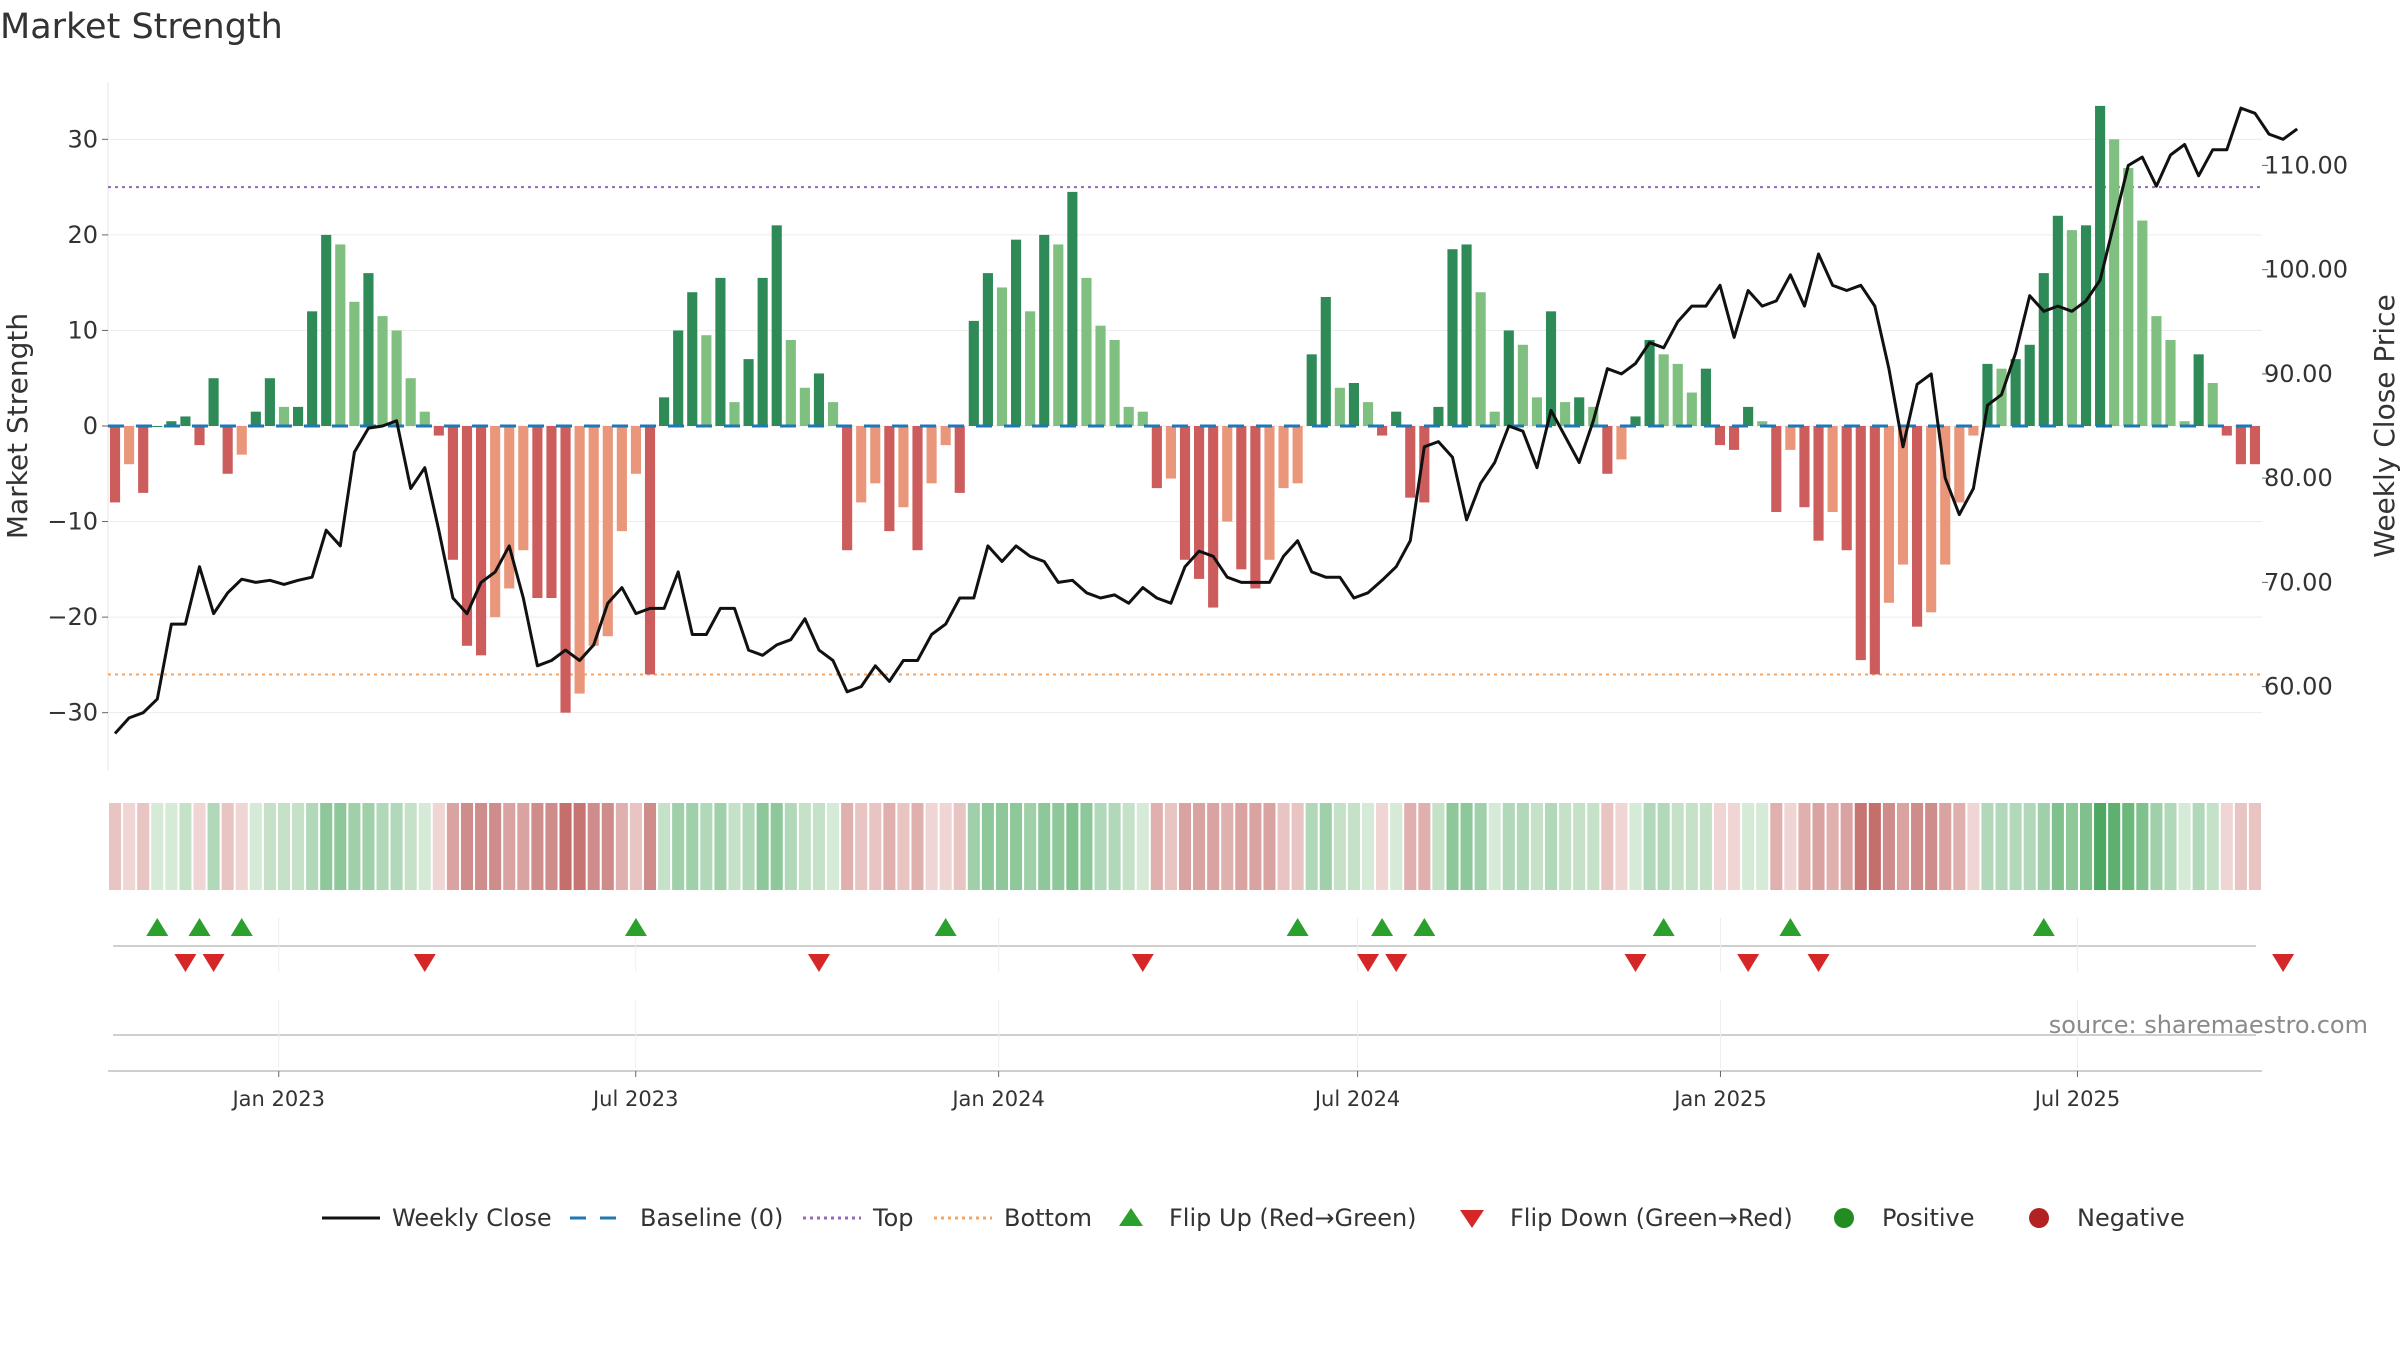 The width and height of the screenshot is (2400, 1350). What do you see at coordinates (634, 1099) in the screenshot?
I see `x-tick-label: Jul 2023` at bounding box center [634, 1099].